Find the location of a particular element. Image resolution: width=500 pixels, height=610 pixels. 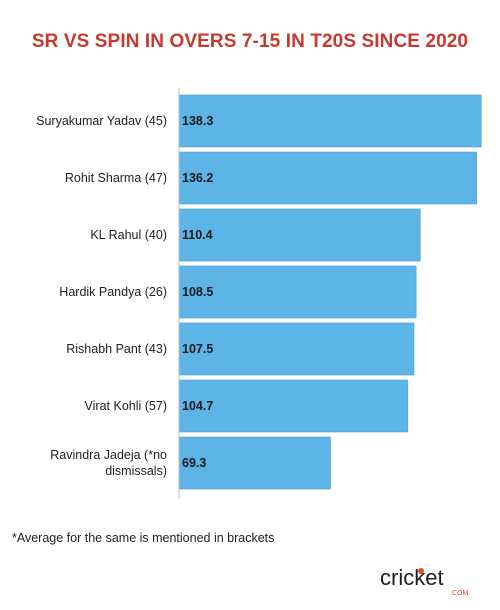

value-label-1: 136.2 is located at coordinates (197, 178).